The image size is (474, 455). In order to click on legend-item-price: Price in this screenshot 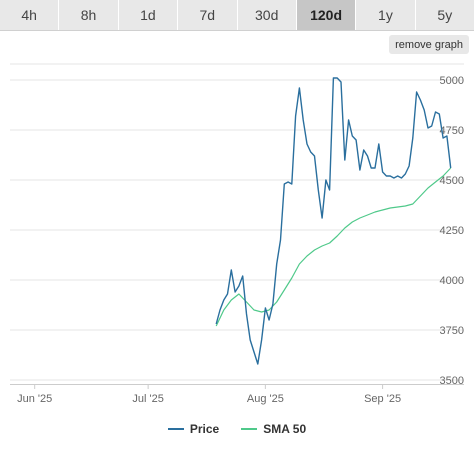, I will do `click(193, 429)`.